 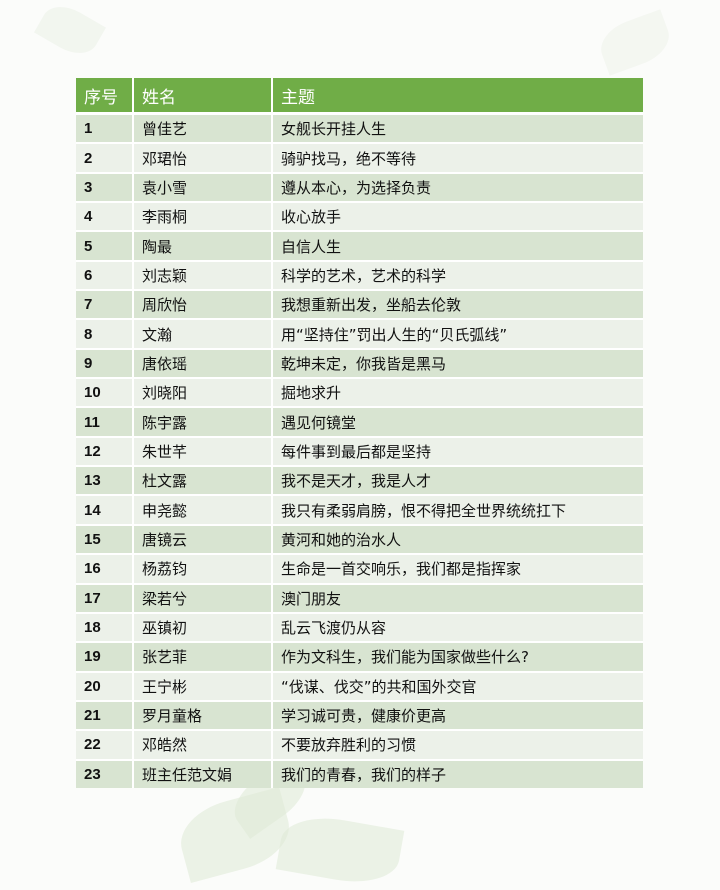 I want to click on row-number: 21, so click(x=104, y=715).